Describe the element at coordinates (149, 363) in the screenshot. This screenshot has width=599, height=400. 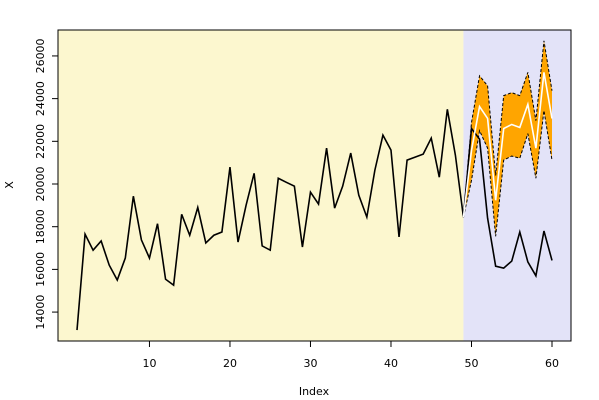
I see `x-tick-label: 10` at that location.